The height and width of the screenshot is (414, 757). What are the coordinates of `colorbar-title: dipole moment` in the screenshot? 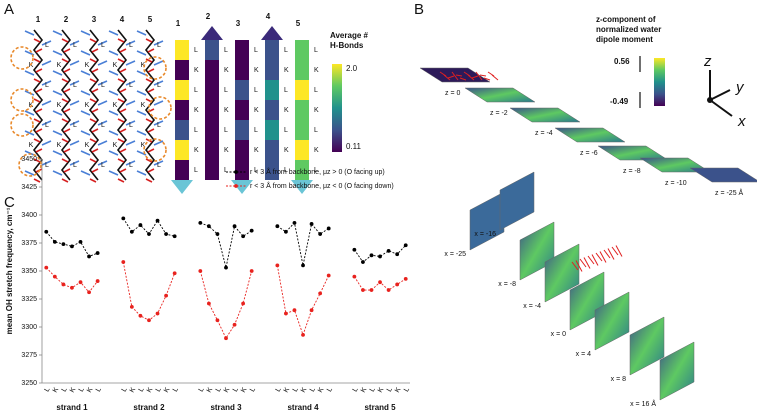 It's located at (624, 39).